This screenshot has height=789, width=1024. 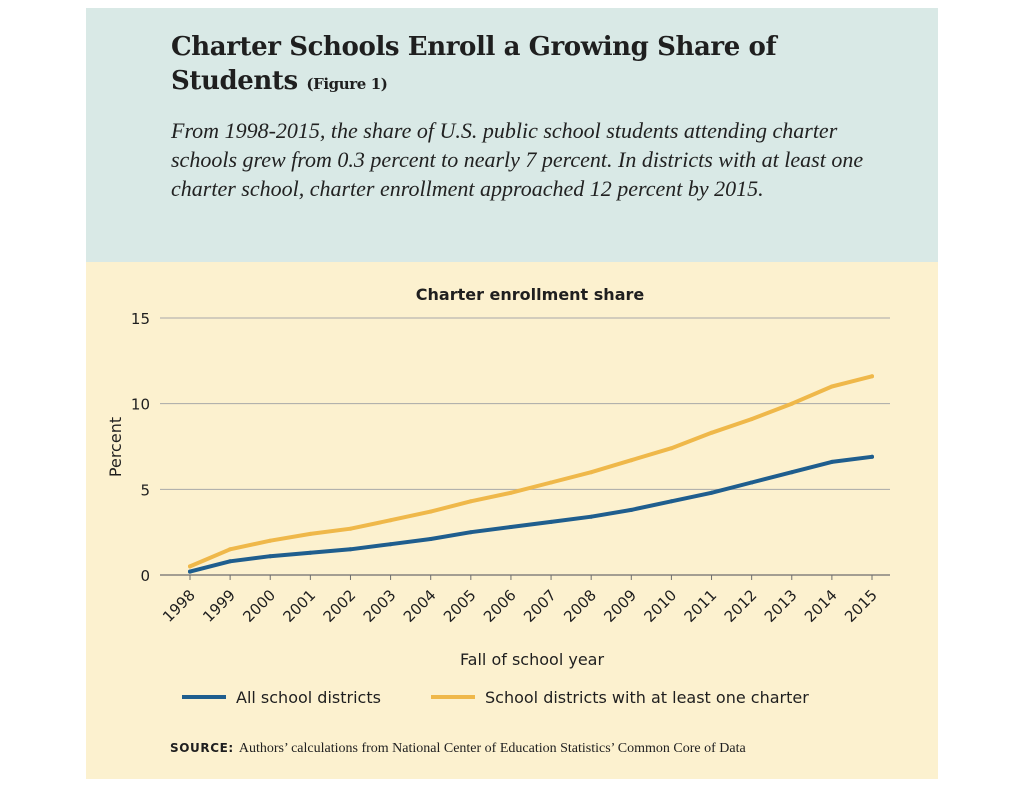 What do you see at coordinates (671, 501) in the screenshot?
I see `data-point-s0-2010` at bounding box center [671, 501].